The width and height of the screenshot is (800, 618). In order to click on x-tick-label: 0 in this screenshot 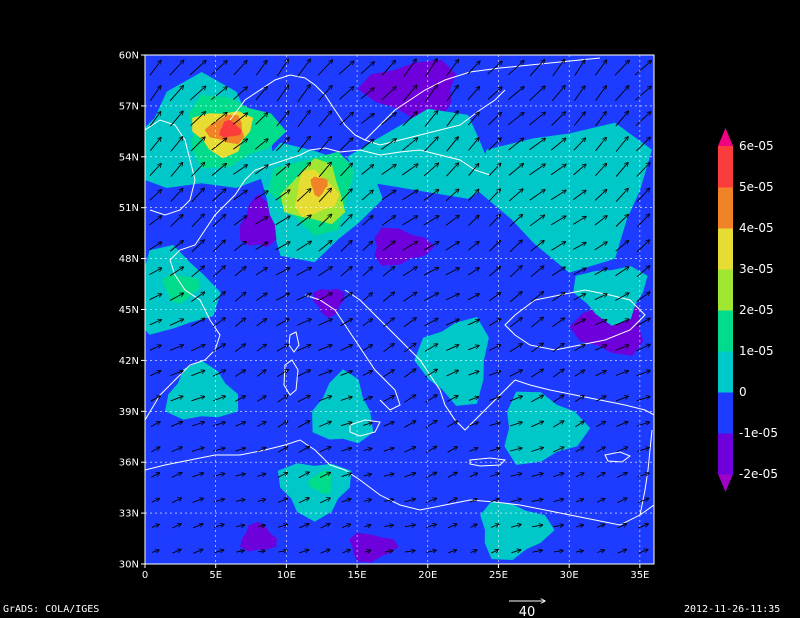, I will do `click(145, 575)`.